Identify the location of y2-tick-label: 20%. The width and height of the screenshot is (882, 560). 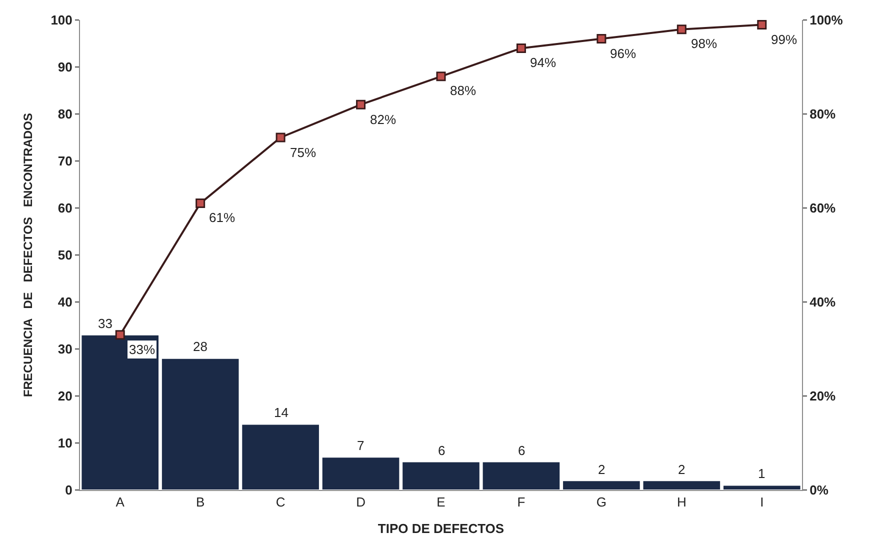
(823, 396).